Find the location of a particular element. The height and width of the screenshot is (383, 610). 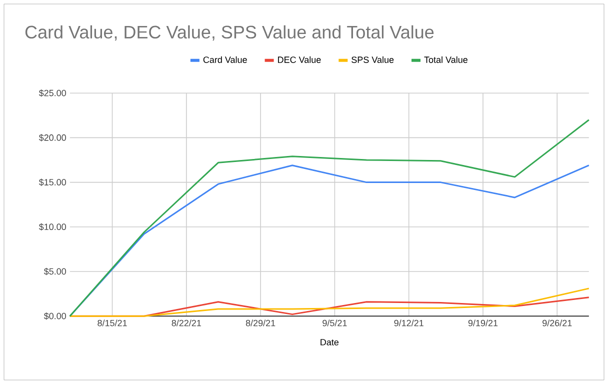

y-tick-label: $20.00 is located at coordinates (52, 138).